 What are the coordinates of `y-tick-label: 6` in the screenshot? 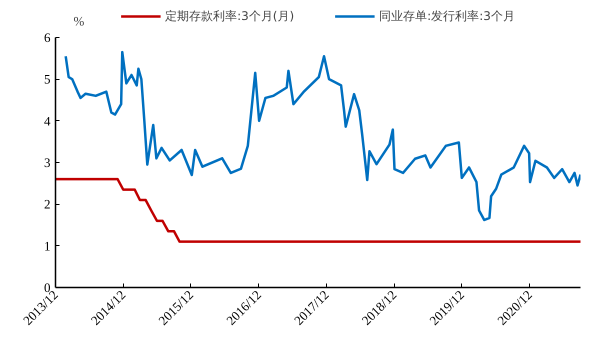 It's located at (47, 37).